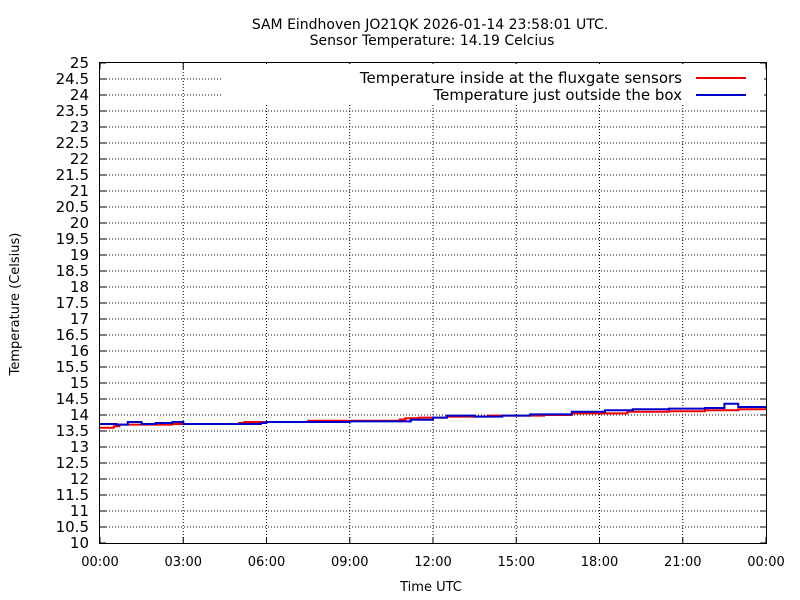  What do you see at coordinates (79, 543) in the screenshot?
I see `y-tick-label: 10` at bounding box center [79, 543].